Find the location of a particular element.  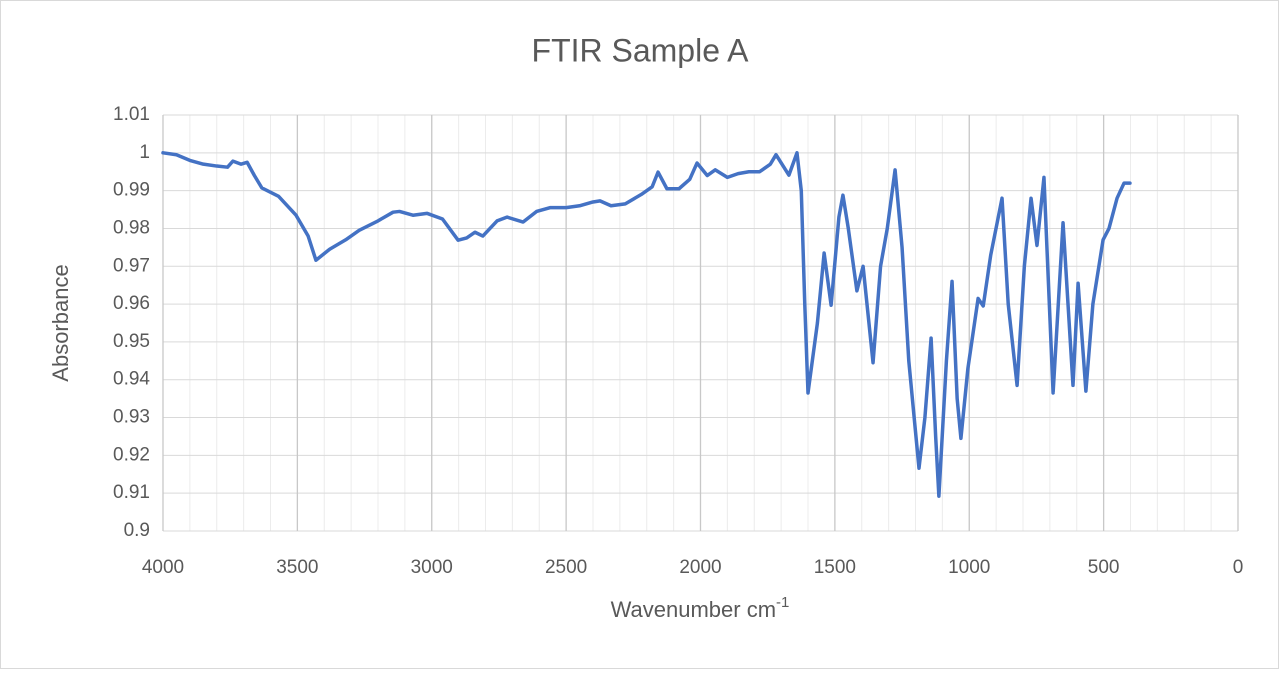

chart-title: FTIR Sample A is located at coordinates (641, 50).